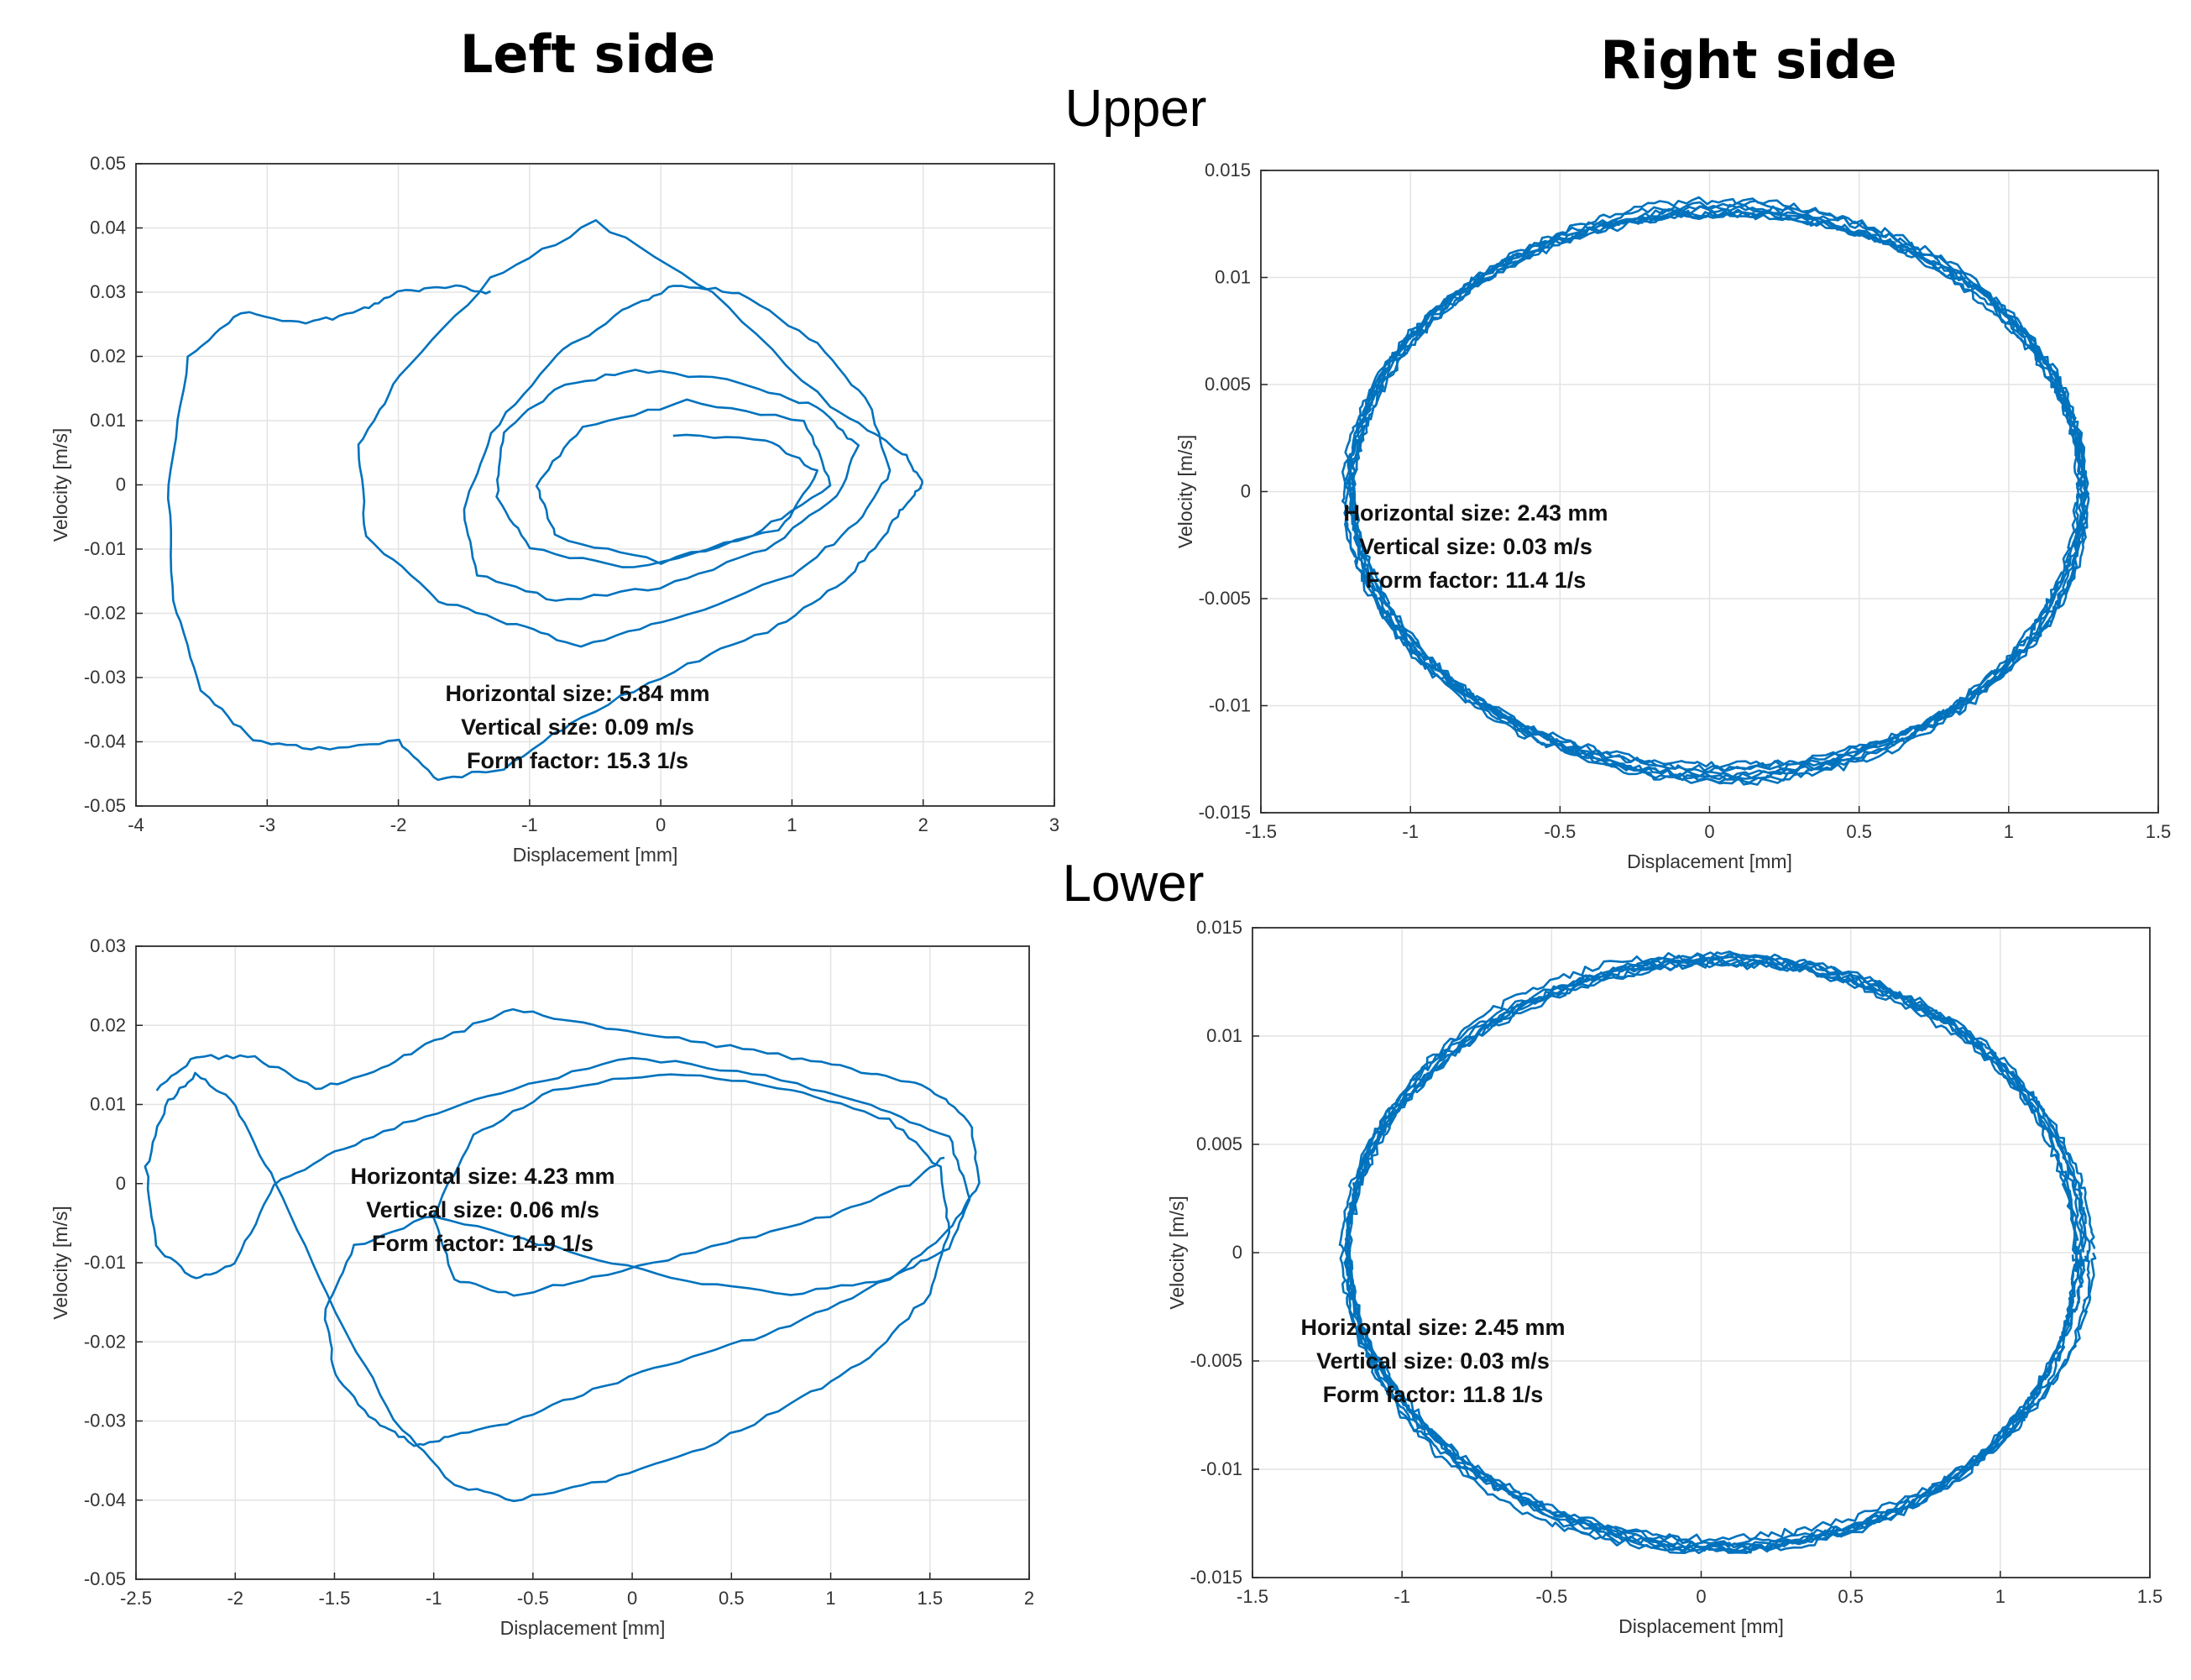 The image size is (2191, 1680). I want to click on upper-row-label: Upper, so click(1136, 109).